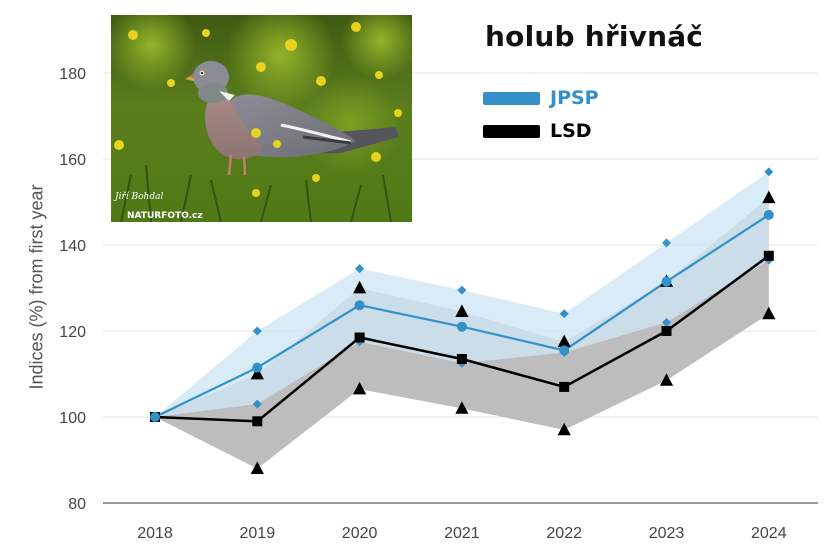 The width and height of the screenshot is (826, 553). What do you see at coordinates (138, 196) in the screenshot?
I see `photo-credit-name: Jiří Bohdal` at bounding box center [138, 196].